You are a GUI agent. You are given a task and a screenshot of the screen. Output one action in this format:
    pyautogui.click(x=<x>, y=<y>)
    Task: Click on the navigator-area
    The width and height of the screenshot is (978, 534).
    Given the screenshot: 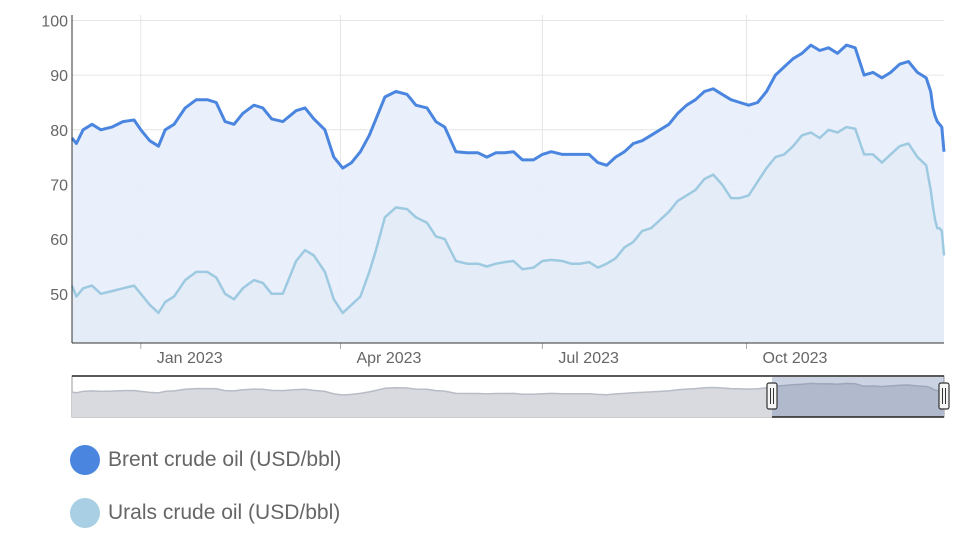 What is the action you would take?
    pyautogui.click(x=508, y=400)
    